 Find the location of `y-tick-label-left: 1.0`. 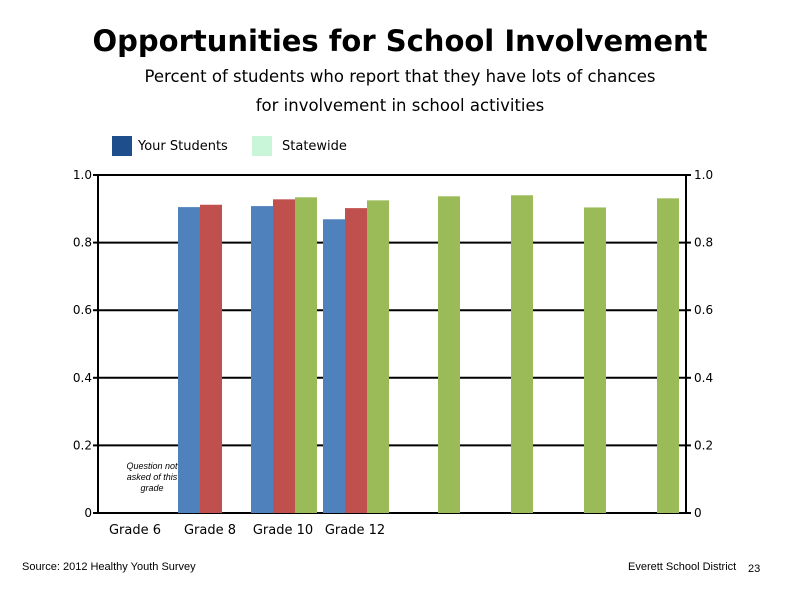

y-tick-label-left: 1.0 is located at coordinates (82, 175).